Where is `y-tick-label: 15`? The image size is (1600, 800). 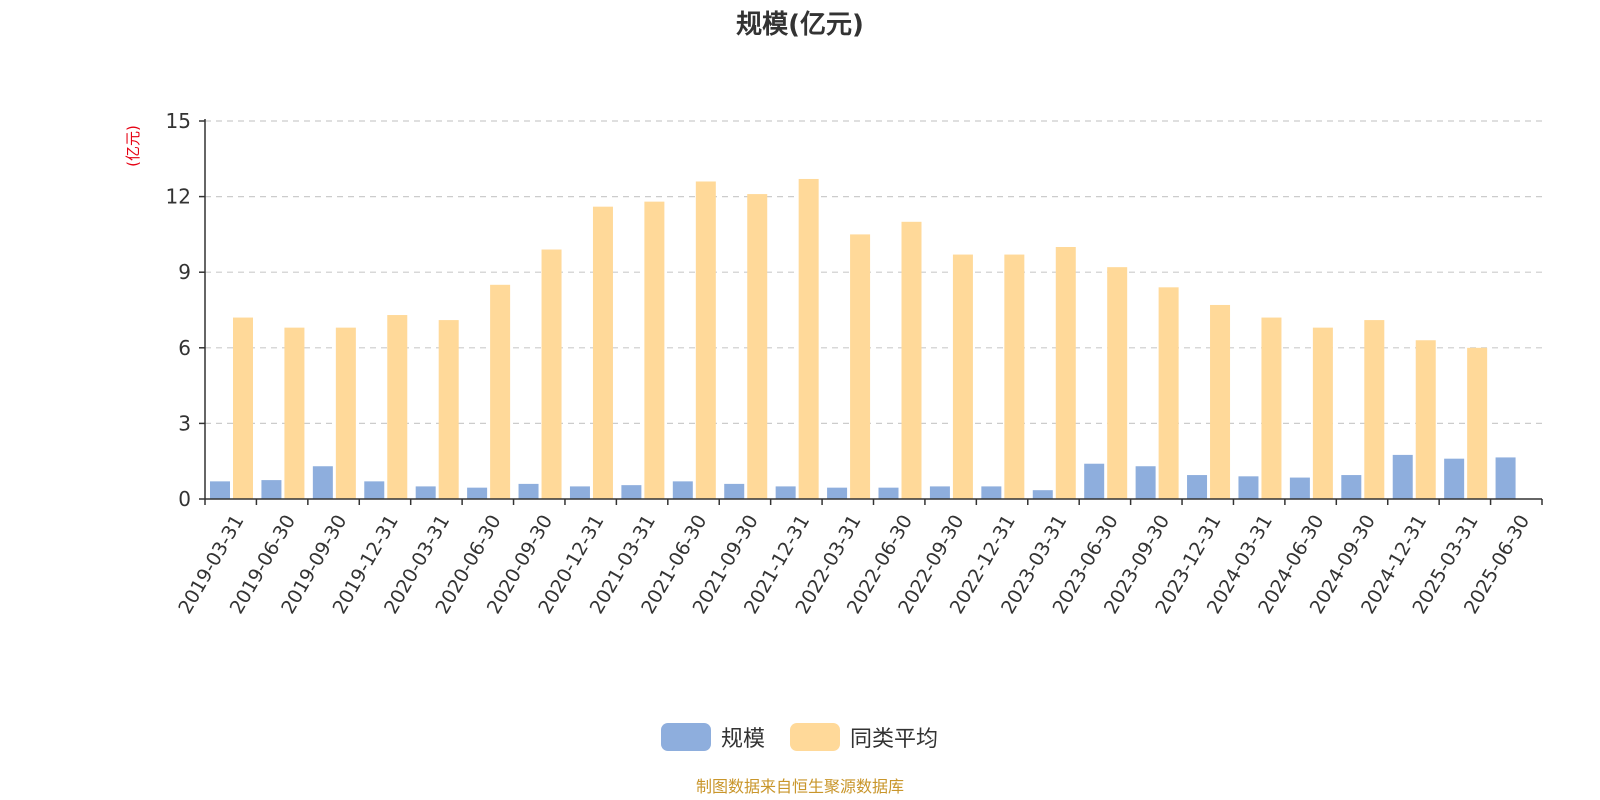 y-tick-label: 15 is located at coordinates (178, 121).